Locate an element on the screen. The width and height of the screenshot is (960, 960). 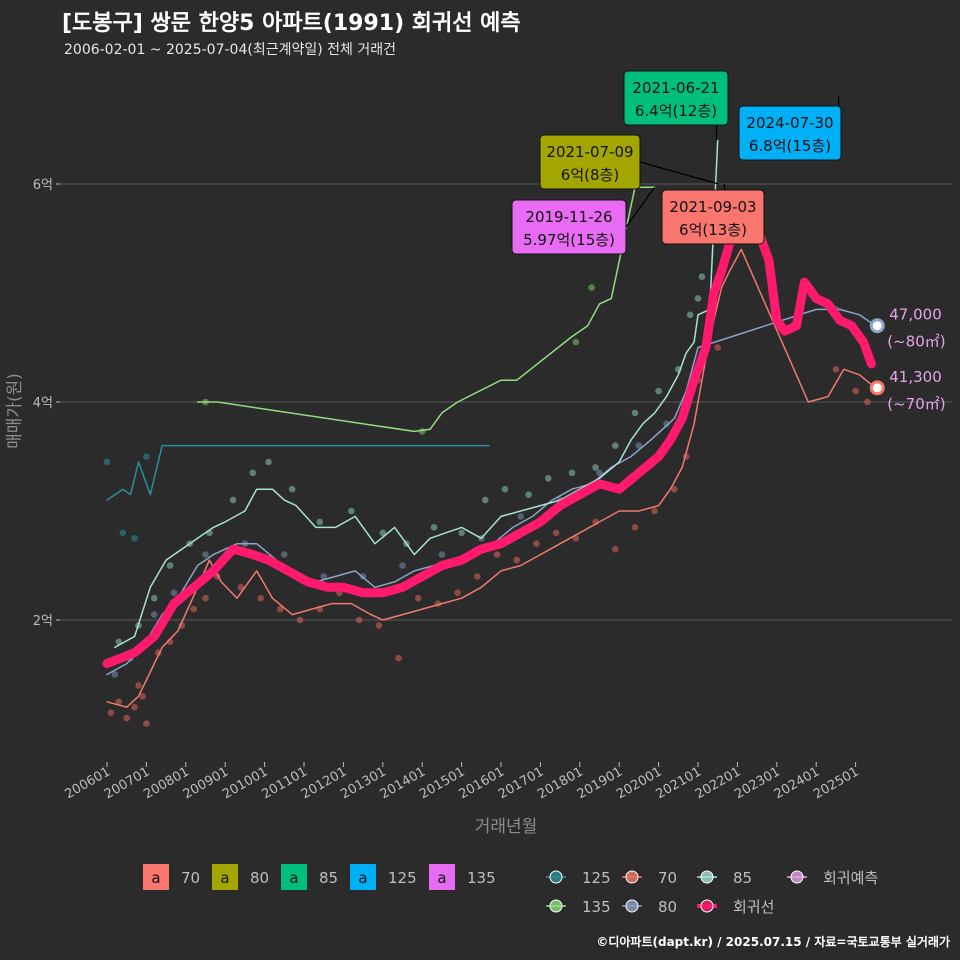
callout-price: 6.4억(12층) is located at coordinates (676, 111).